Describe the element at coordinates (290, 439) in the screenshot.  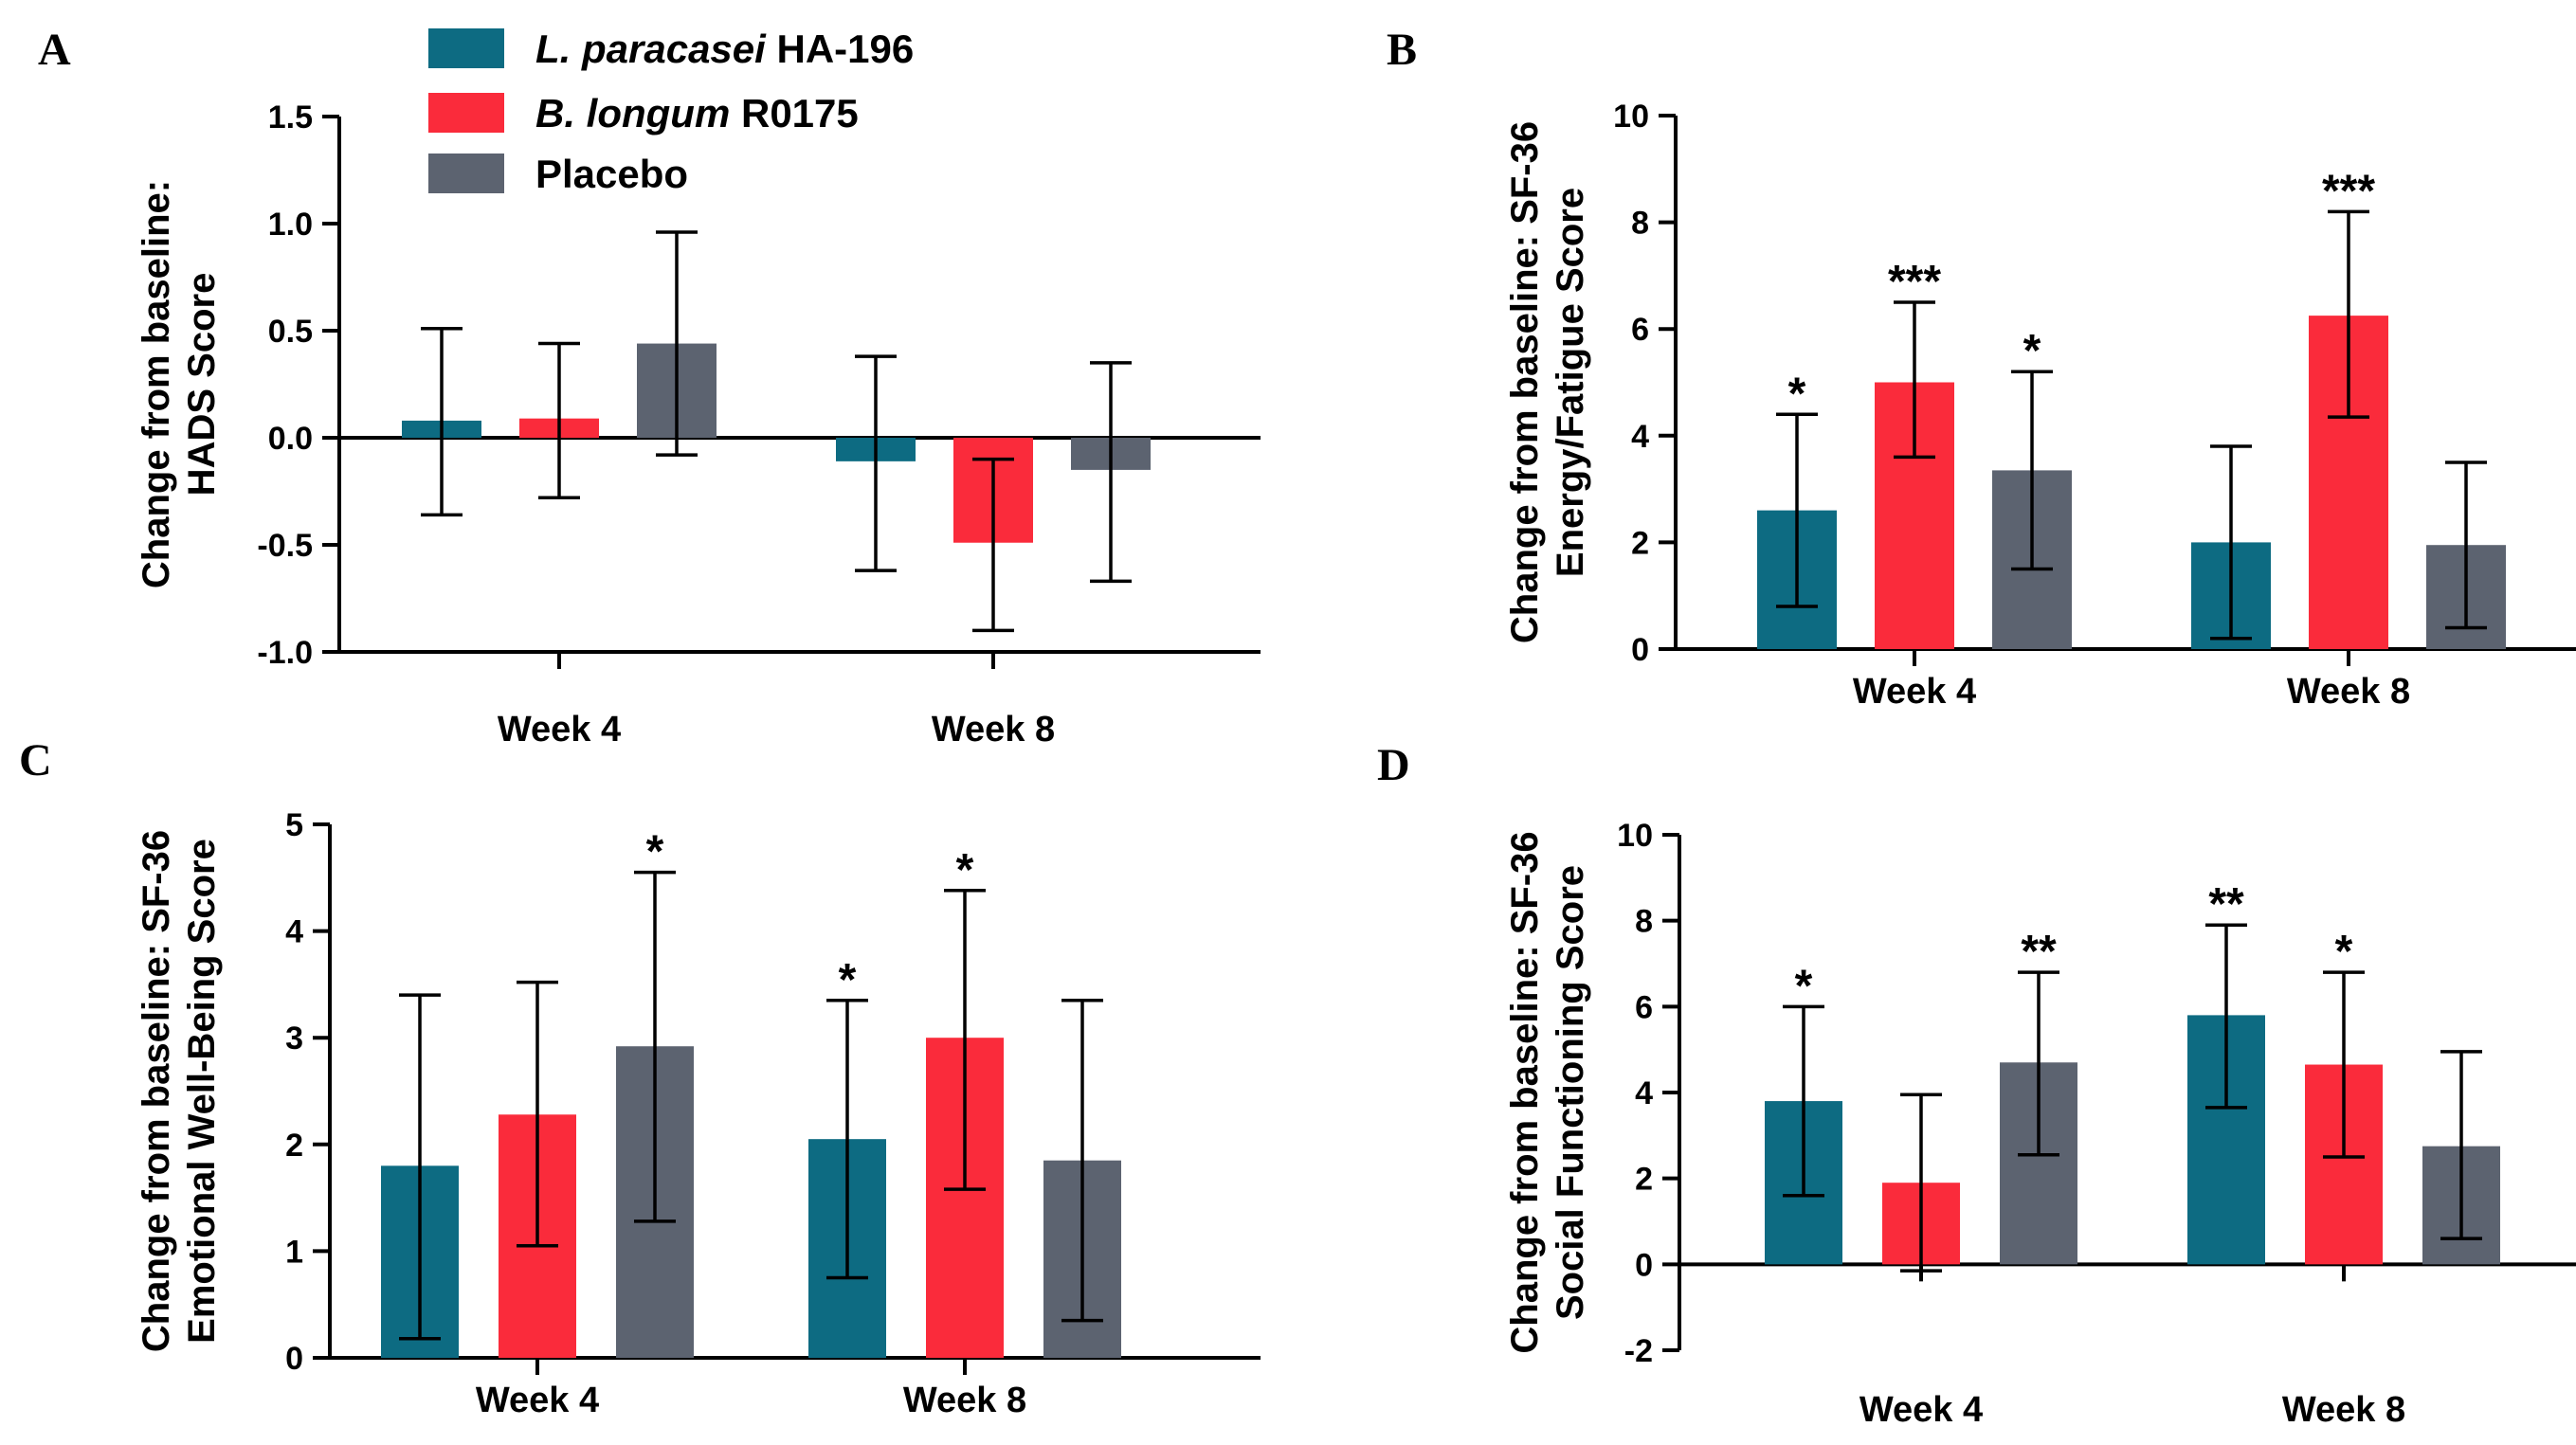
I see `y-tick-label: 0.0` at that location.